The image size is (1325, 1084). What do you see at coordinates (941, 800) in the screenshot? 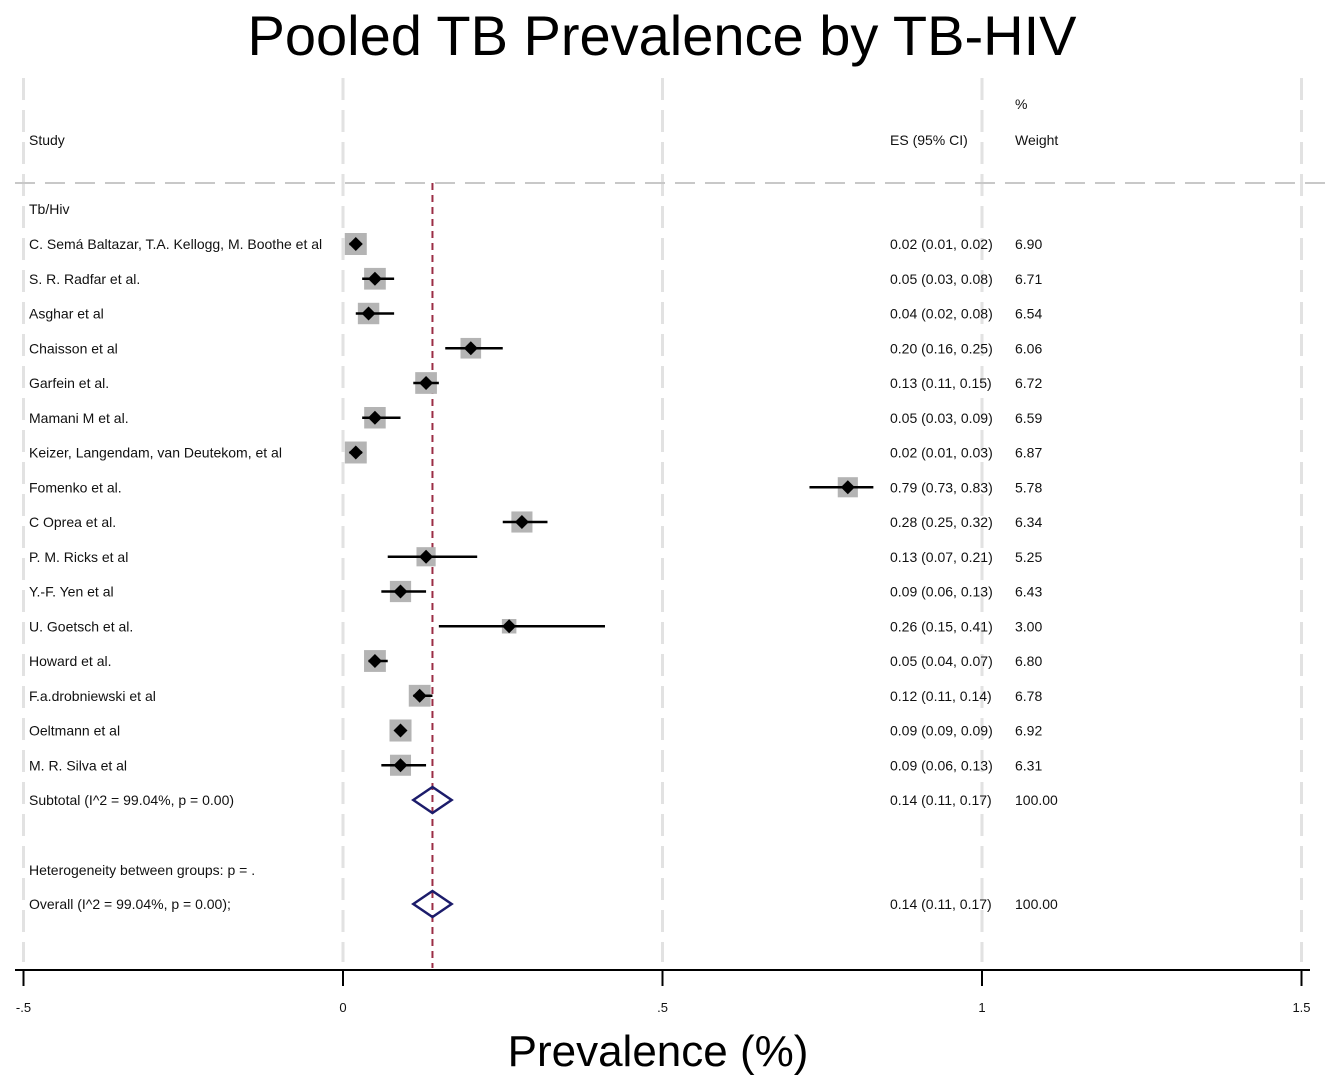
I see `subtotal-es-label: 0.14 (0.11, 0.17)` at bounding box center [941, 800].